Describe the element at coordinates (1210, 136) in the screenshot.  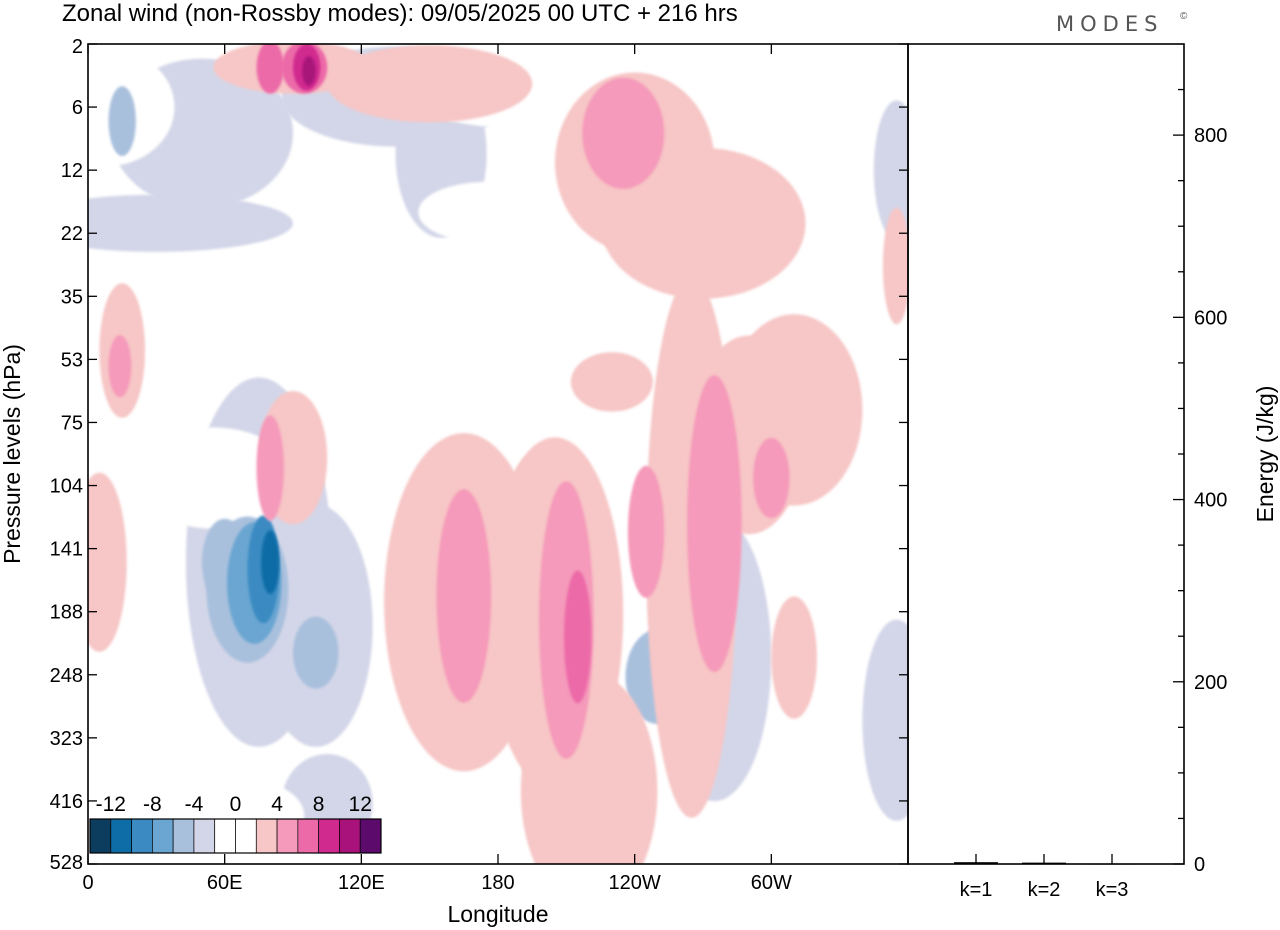
I see `energy-tick-label: 800` at that location.